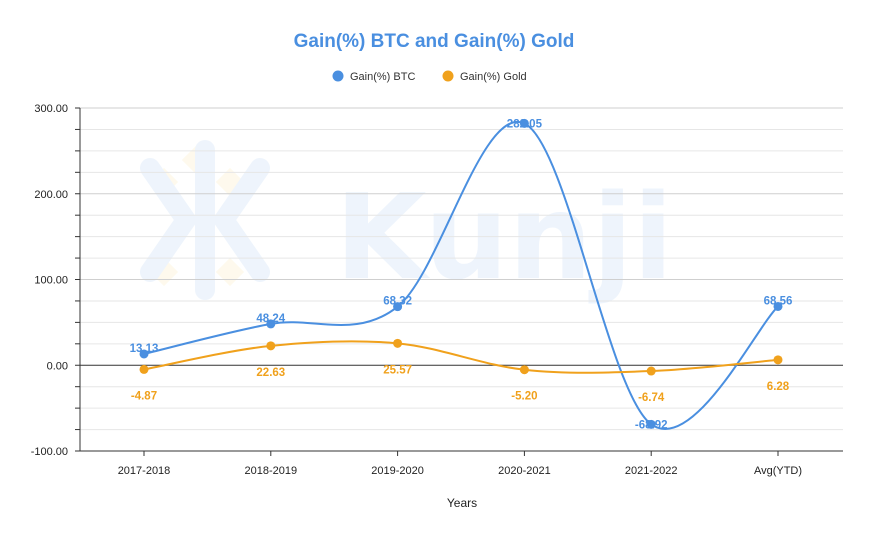  What do you see at coordinates (144, 396) in the screenshot?
I see `gold-data-label: -4.87` at bounding box center [144, 396].